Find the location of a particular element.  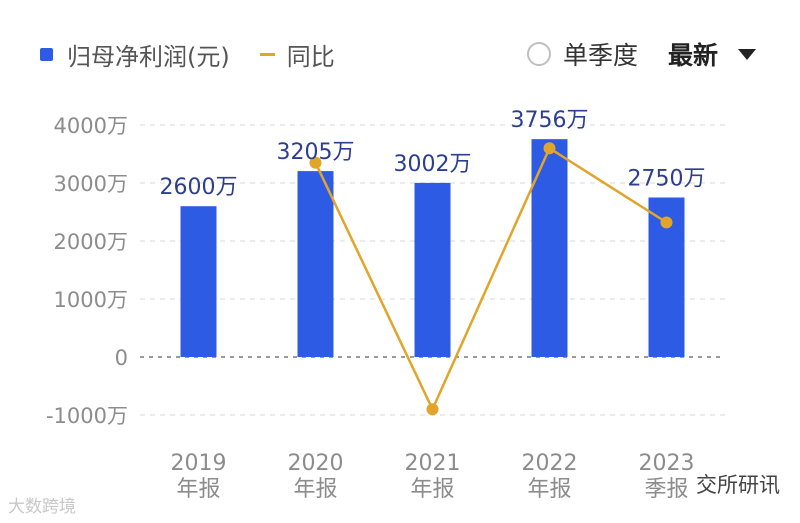

chart-legend: 归母净利润(元) 同比 is located at coordinates (187, 54).